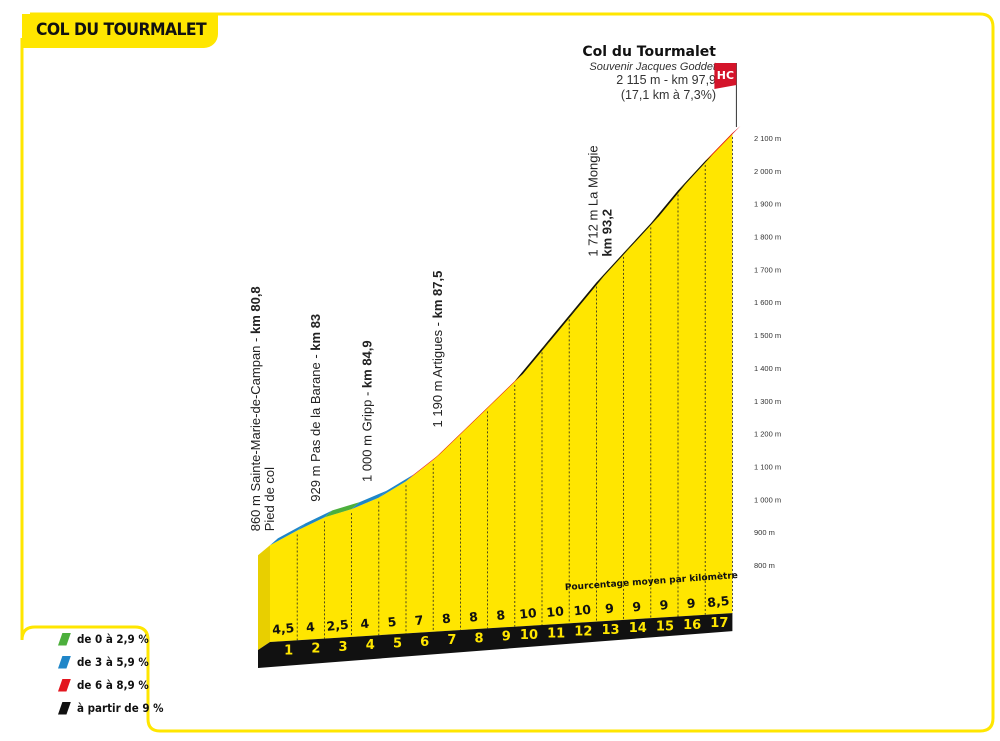 This screenshot has height=741, width=1000. Describe the element at coordinates (437, 372) in the screenshot. I see `waypoint-name: 1 190 m Artigues -` at that location.